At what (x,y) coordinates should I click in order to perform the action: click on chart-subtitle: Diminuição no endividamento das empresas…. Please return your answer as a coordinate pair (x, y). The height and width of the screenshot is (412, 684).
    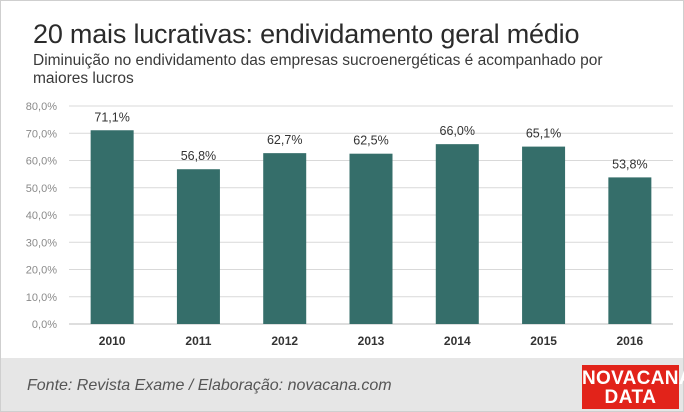
    Looking at the image, I should click on (318, 69).